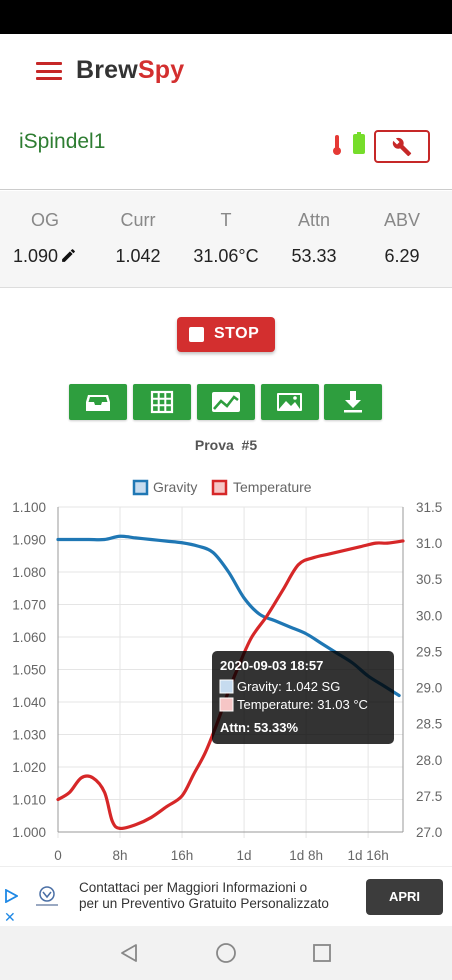  What do you see at coordinates (429, 579) in the screenshot?
I see `y-right-tick-label: 30.5` at bounding box center [429, 579].